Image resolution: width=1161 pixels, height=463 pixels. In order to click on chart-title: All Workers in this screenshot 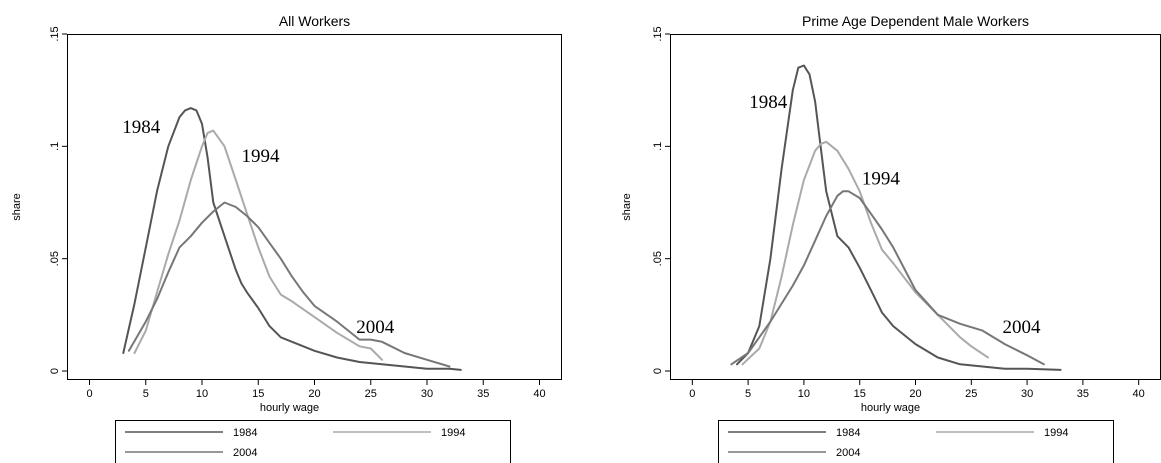, I will do `click(314, 21)`.